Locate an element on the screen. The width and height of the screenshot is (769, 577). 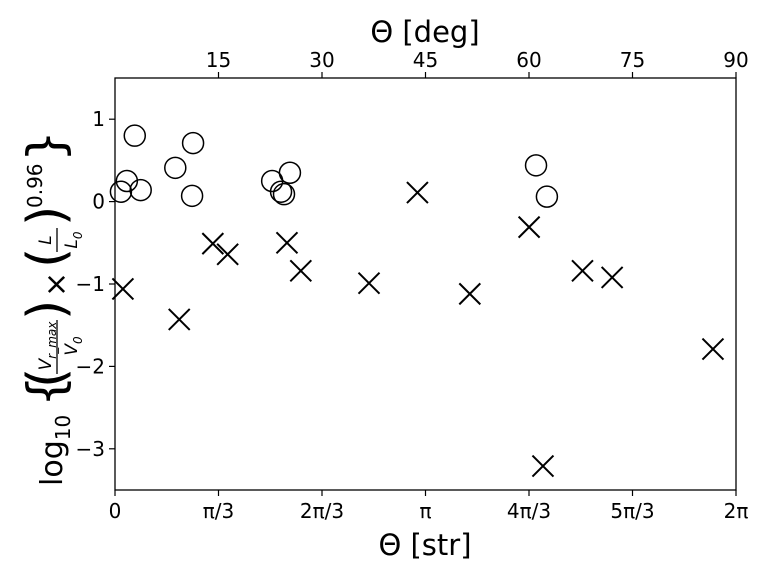
svg-text: log10 is located at coordinates (55, 450).